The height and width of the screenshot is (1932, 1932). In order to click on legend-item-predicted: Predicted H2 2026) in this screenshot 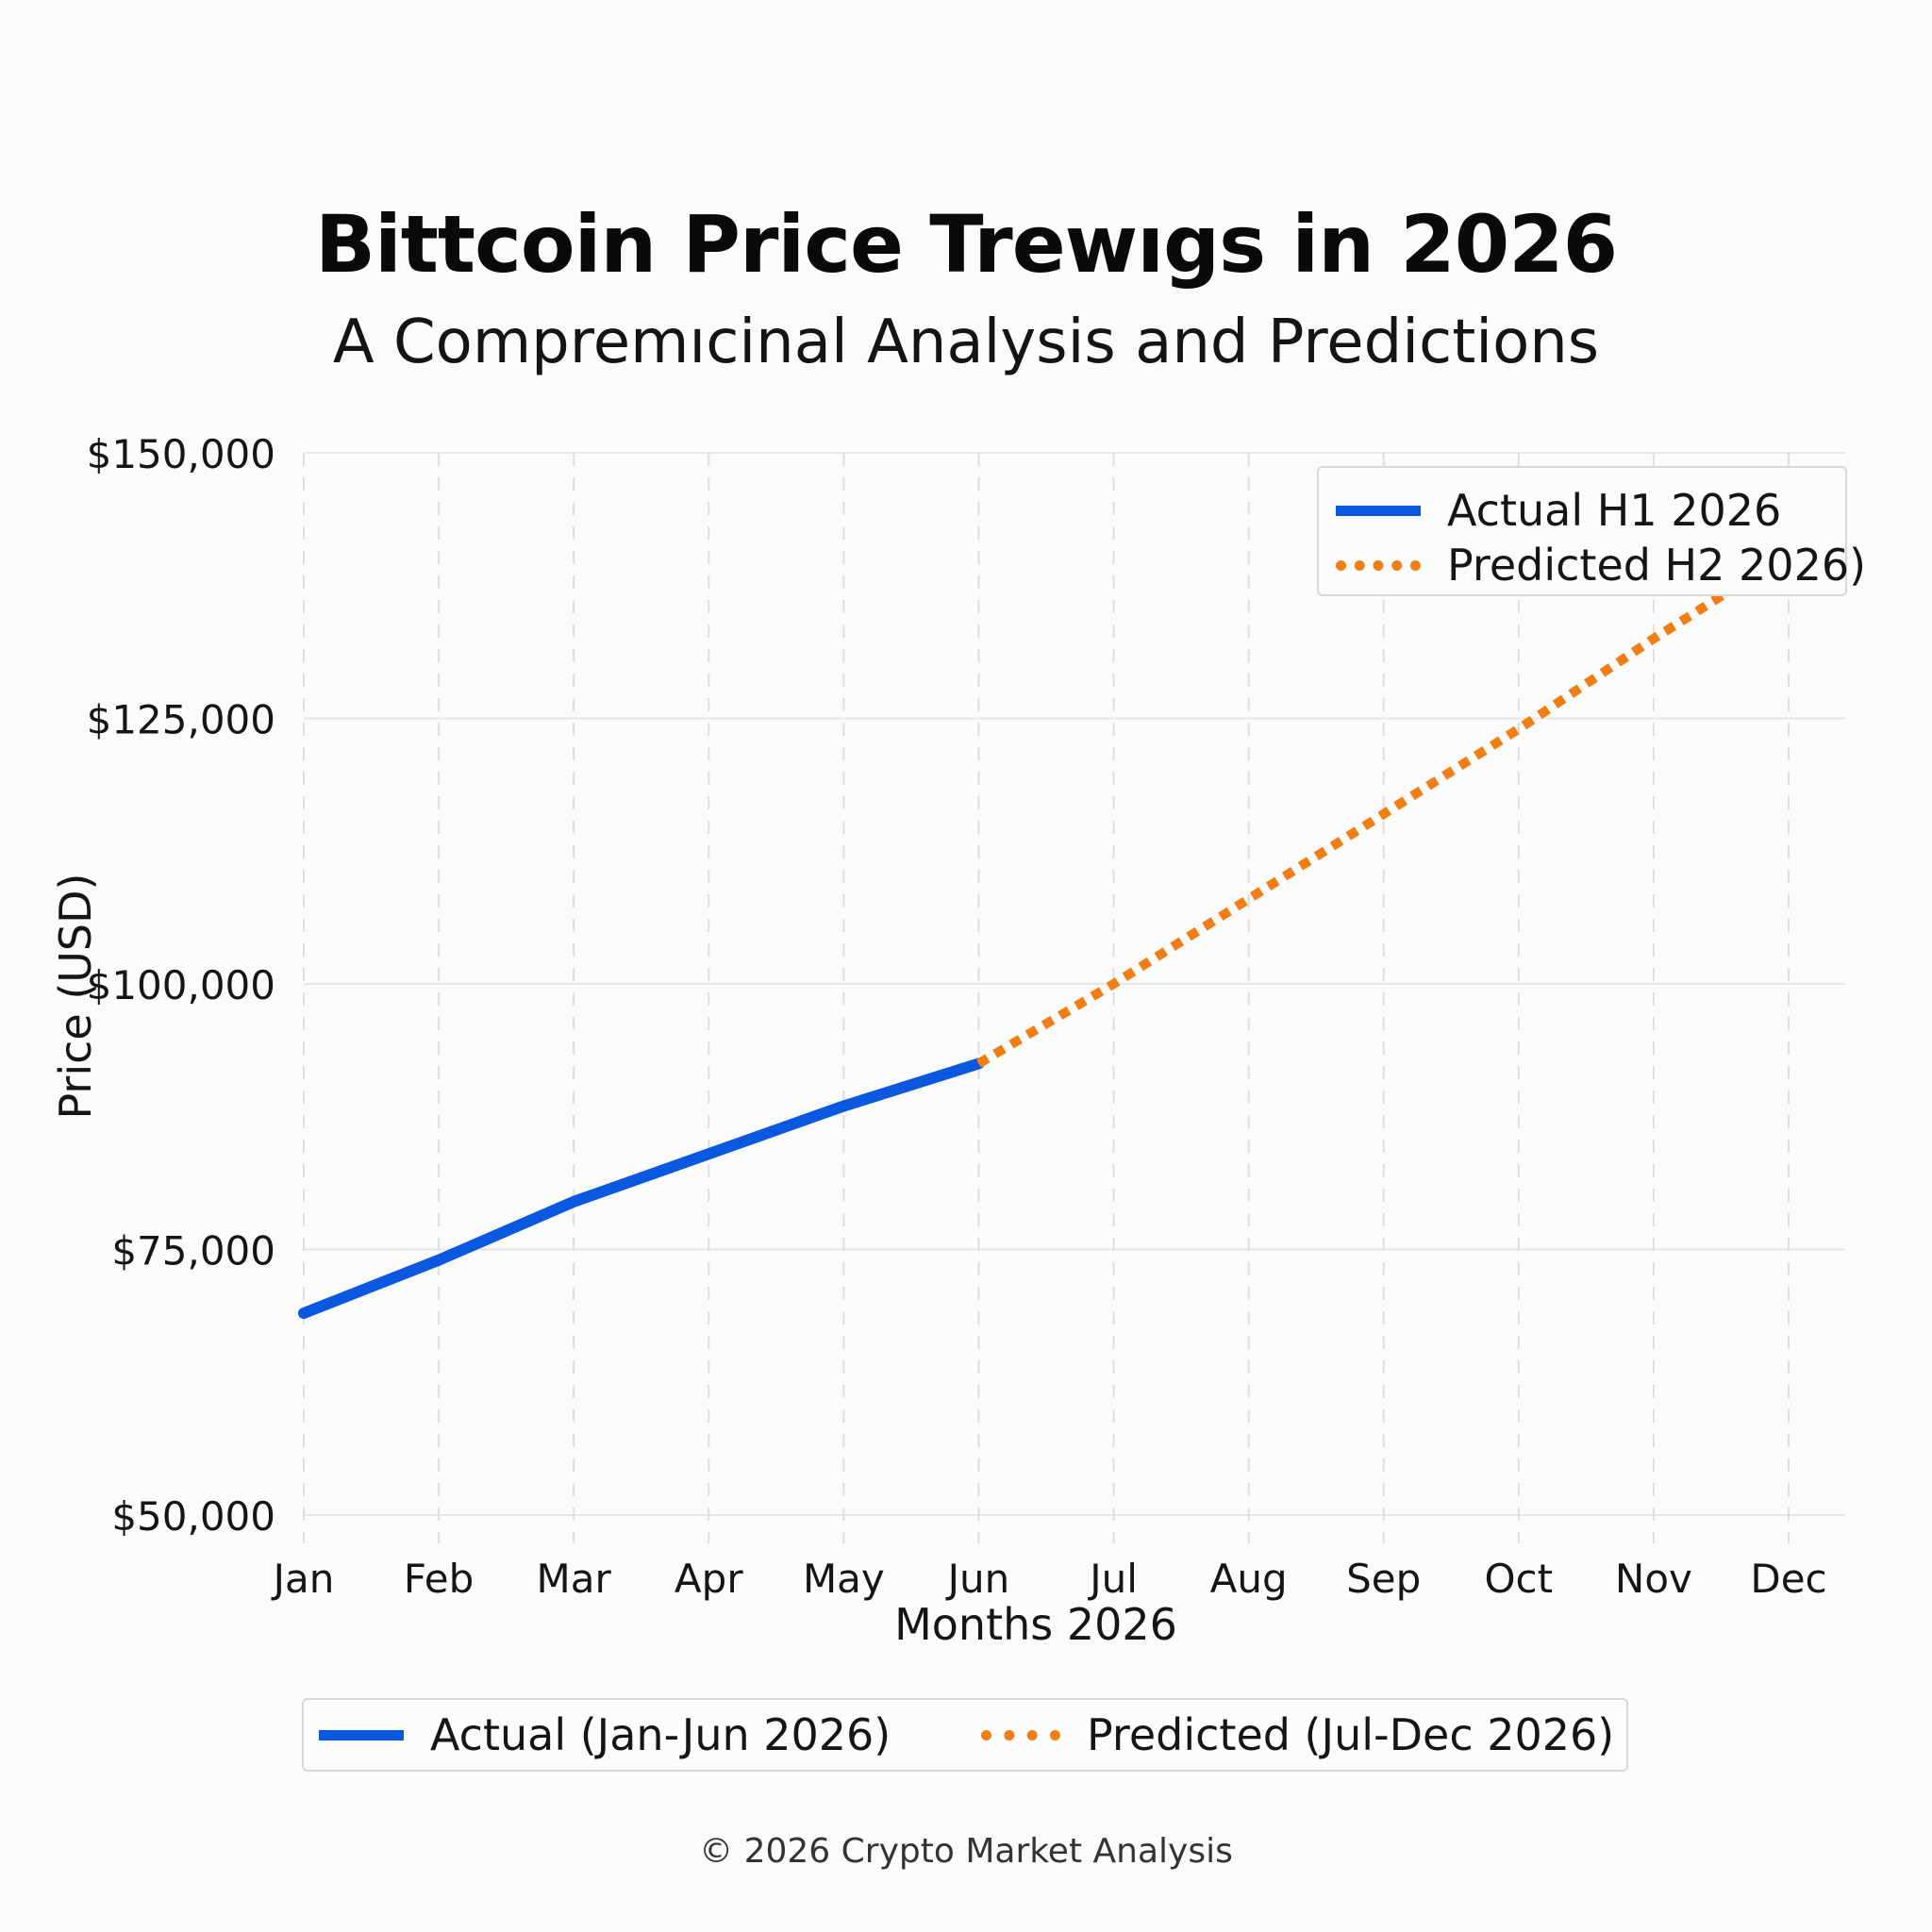, I will do `click(1601, 566)`.